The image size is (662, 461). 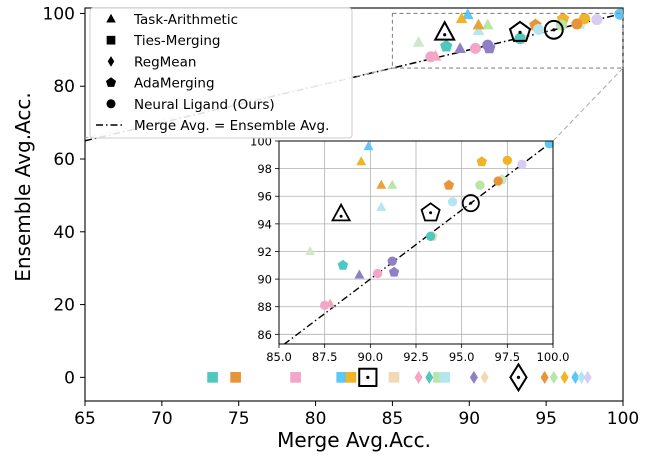 I want to click on legend-label: RegMean, so click(x=165, y=62).